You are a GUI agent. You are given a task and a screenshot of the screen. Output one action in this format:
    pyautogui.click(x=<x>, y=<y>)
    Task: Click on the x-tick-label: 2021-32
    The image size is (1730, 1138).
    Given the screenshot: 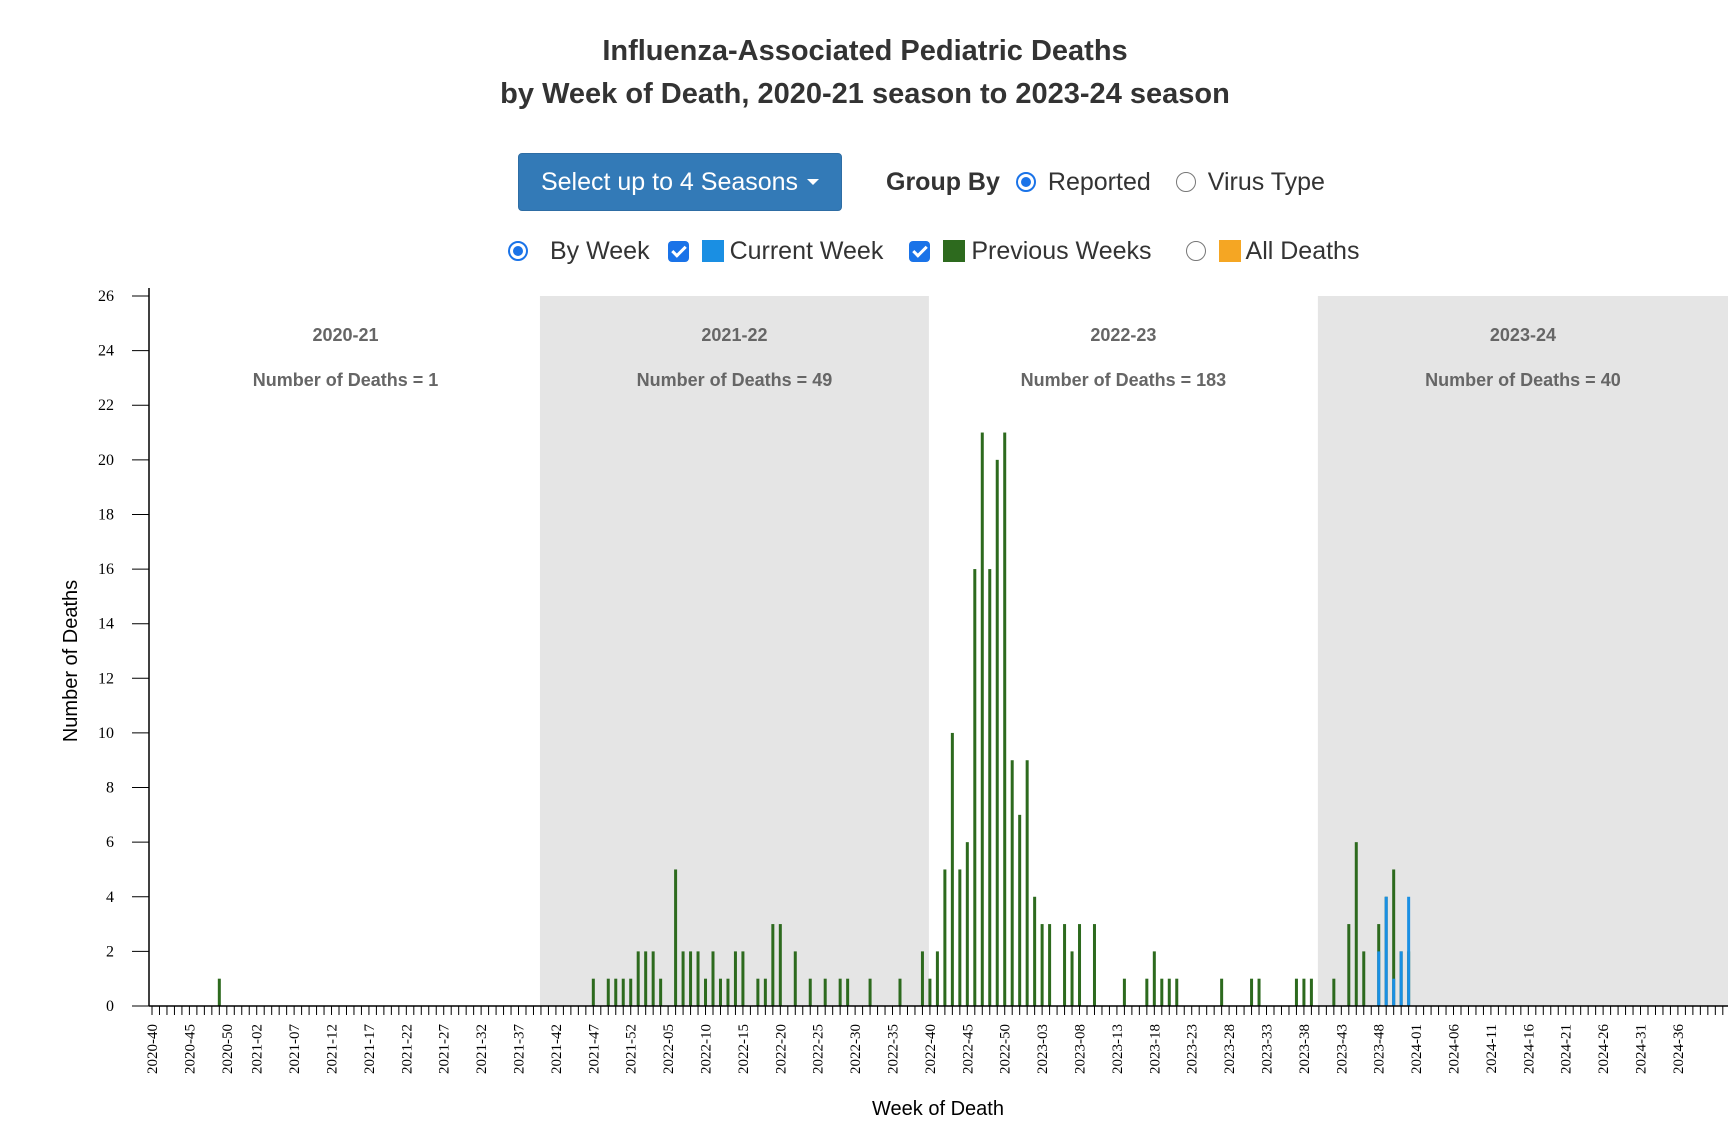 What is the action you would take?
    pyautogui.click(x=482, y=1049)
    